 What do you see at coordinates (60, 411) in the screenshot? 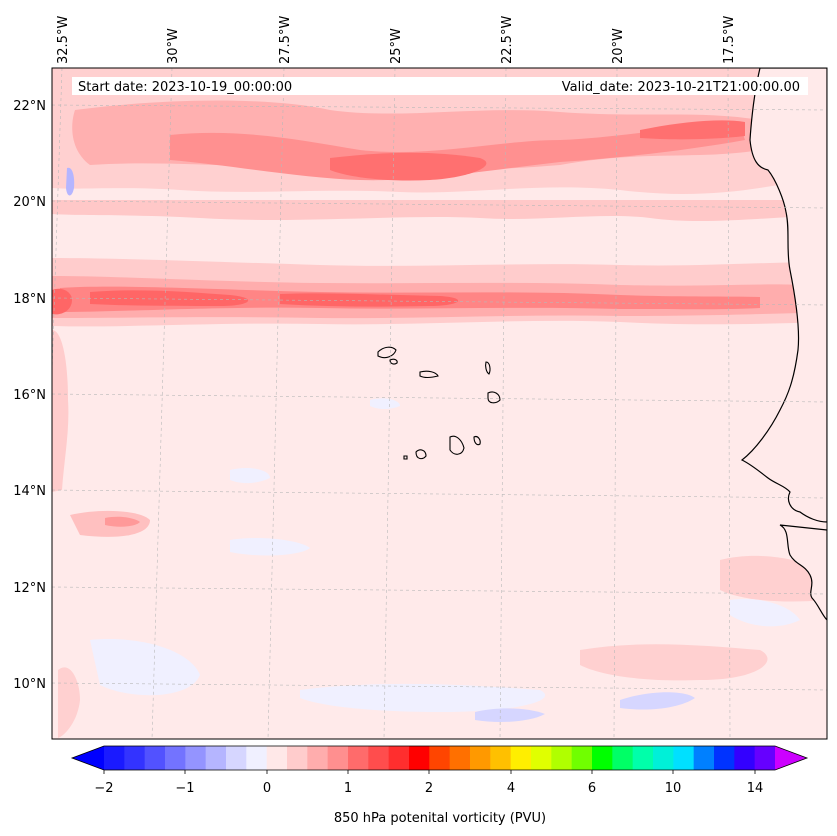
I see `west-edge-strip` at bounding box center [60, 411].